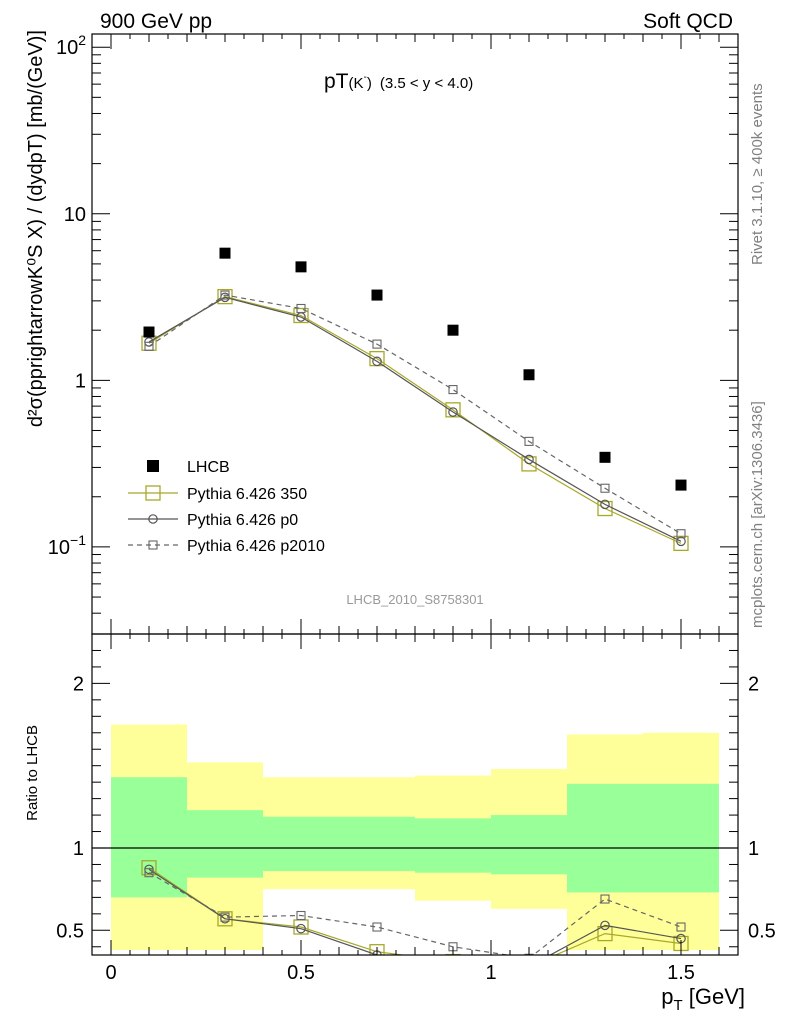 The height and width of the screenshot is (1029, 786). I want to click on x-tick-label: 0, so click(110, 973).